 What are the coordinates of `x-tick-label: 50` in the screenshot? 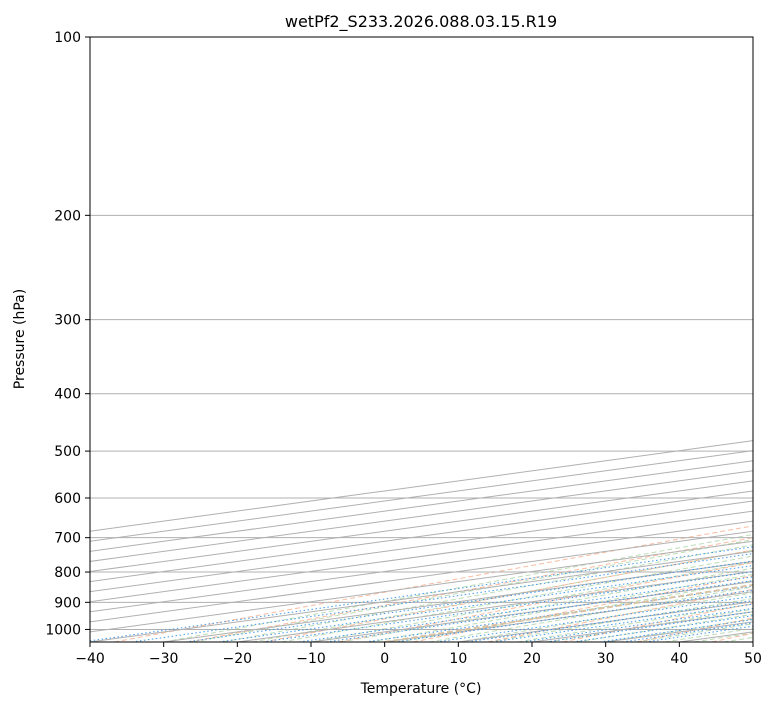 It's located at (753, 659).